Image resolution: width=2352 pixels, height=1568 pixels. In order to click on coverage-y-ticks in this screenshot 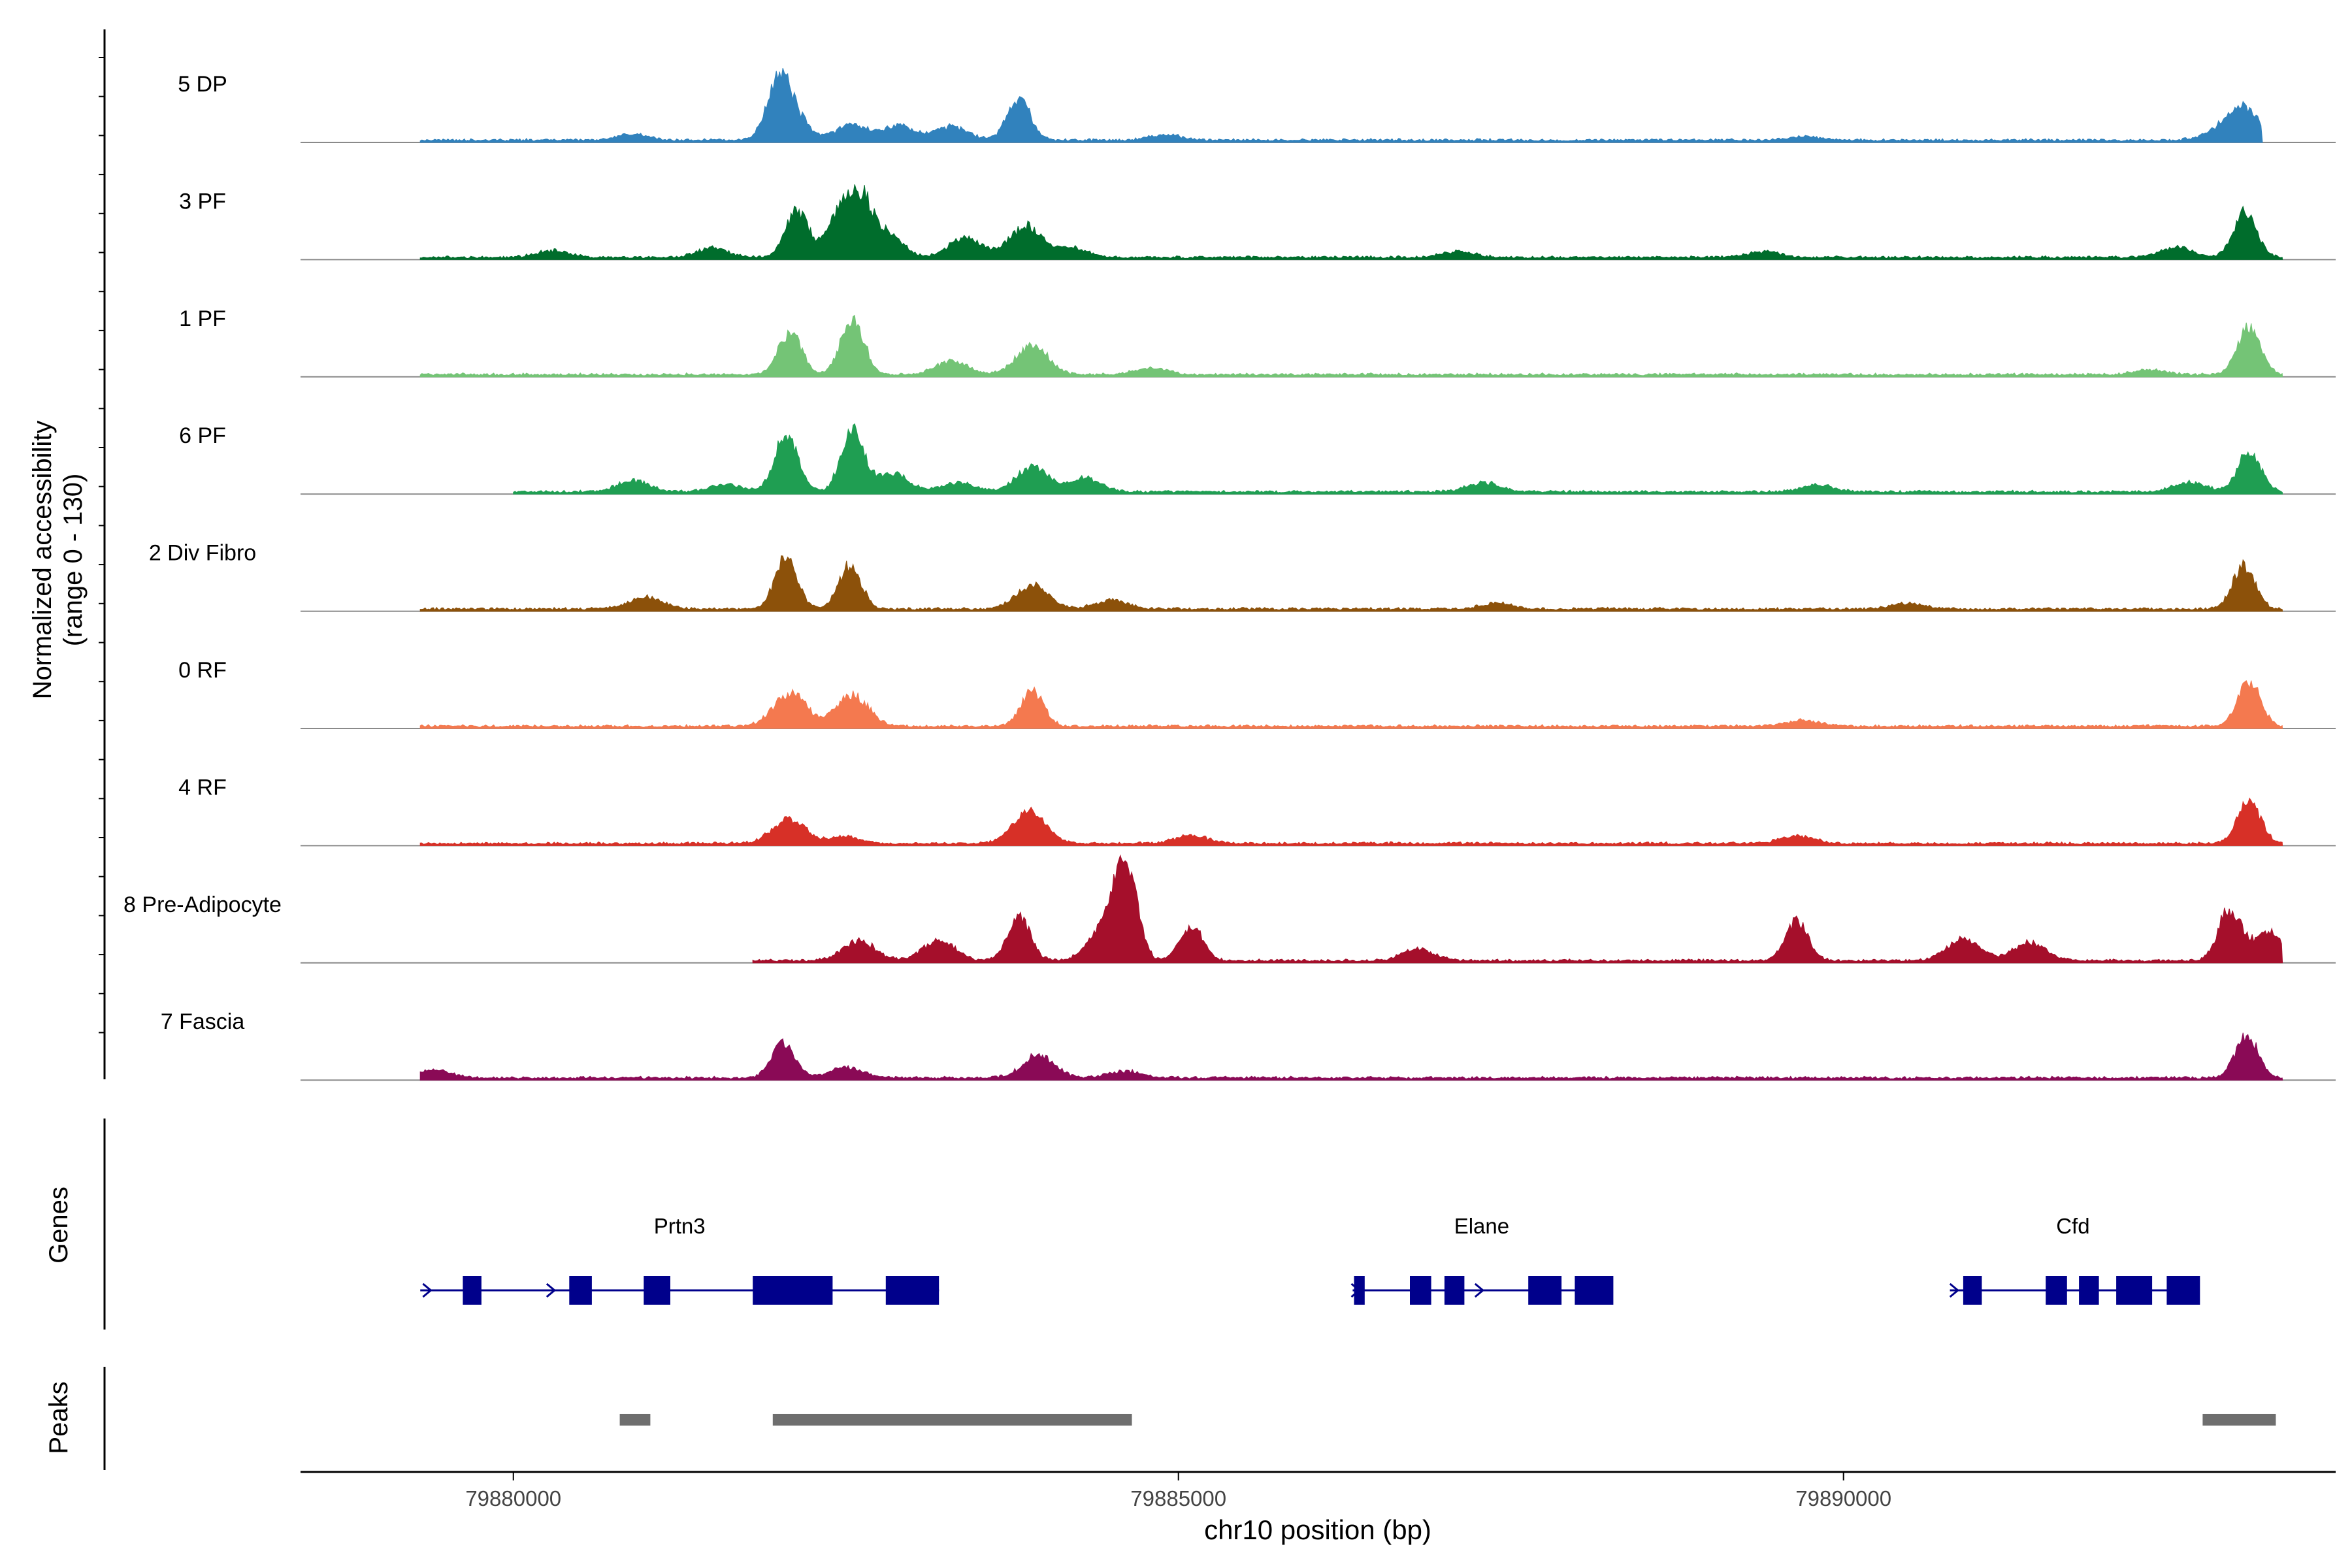, I will do `click(102, 545)`.